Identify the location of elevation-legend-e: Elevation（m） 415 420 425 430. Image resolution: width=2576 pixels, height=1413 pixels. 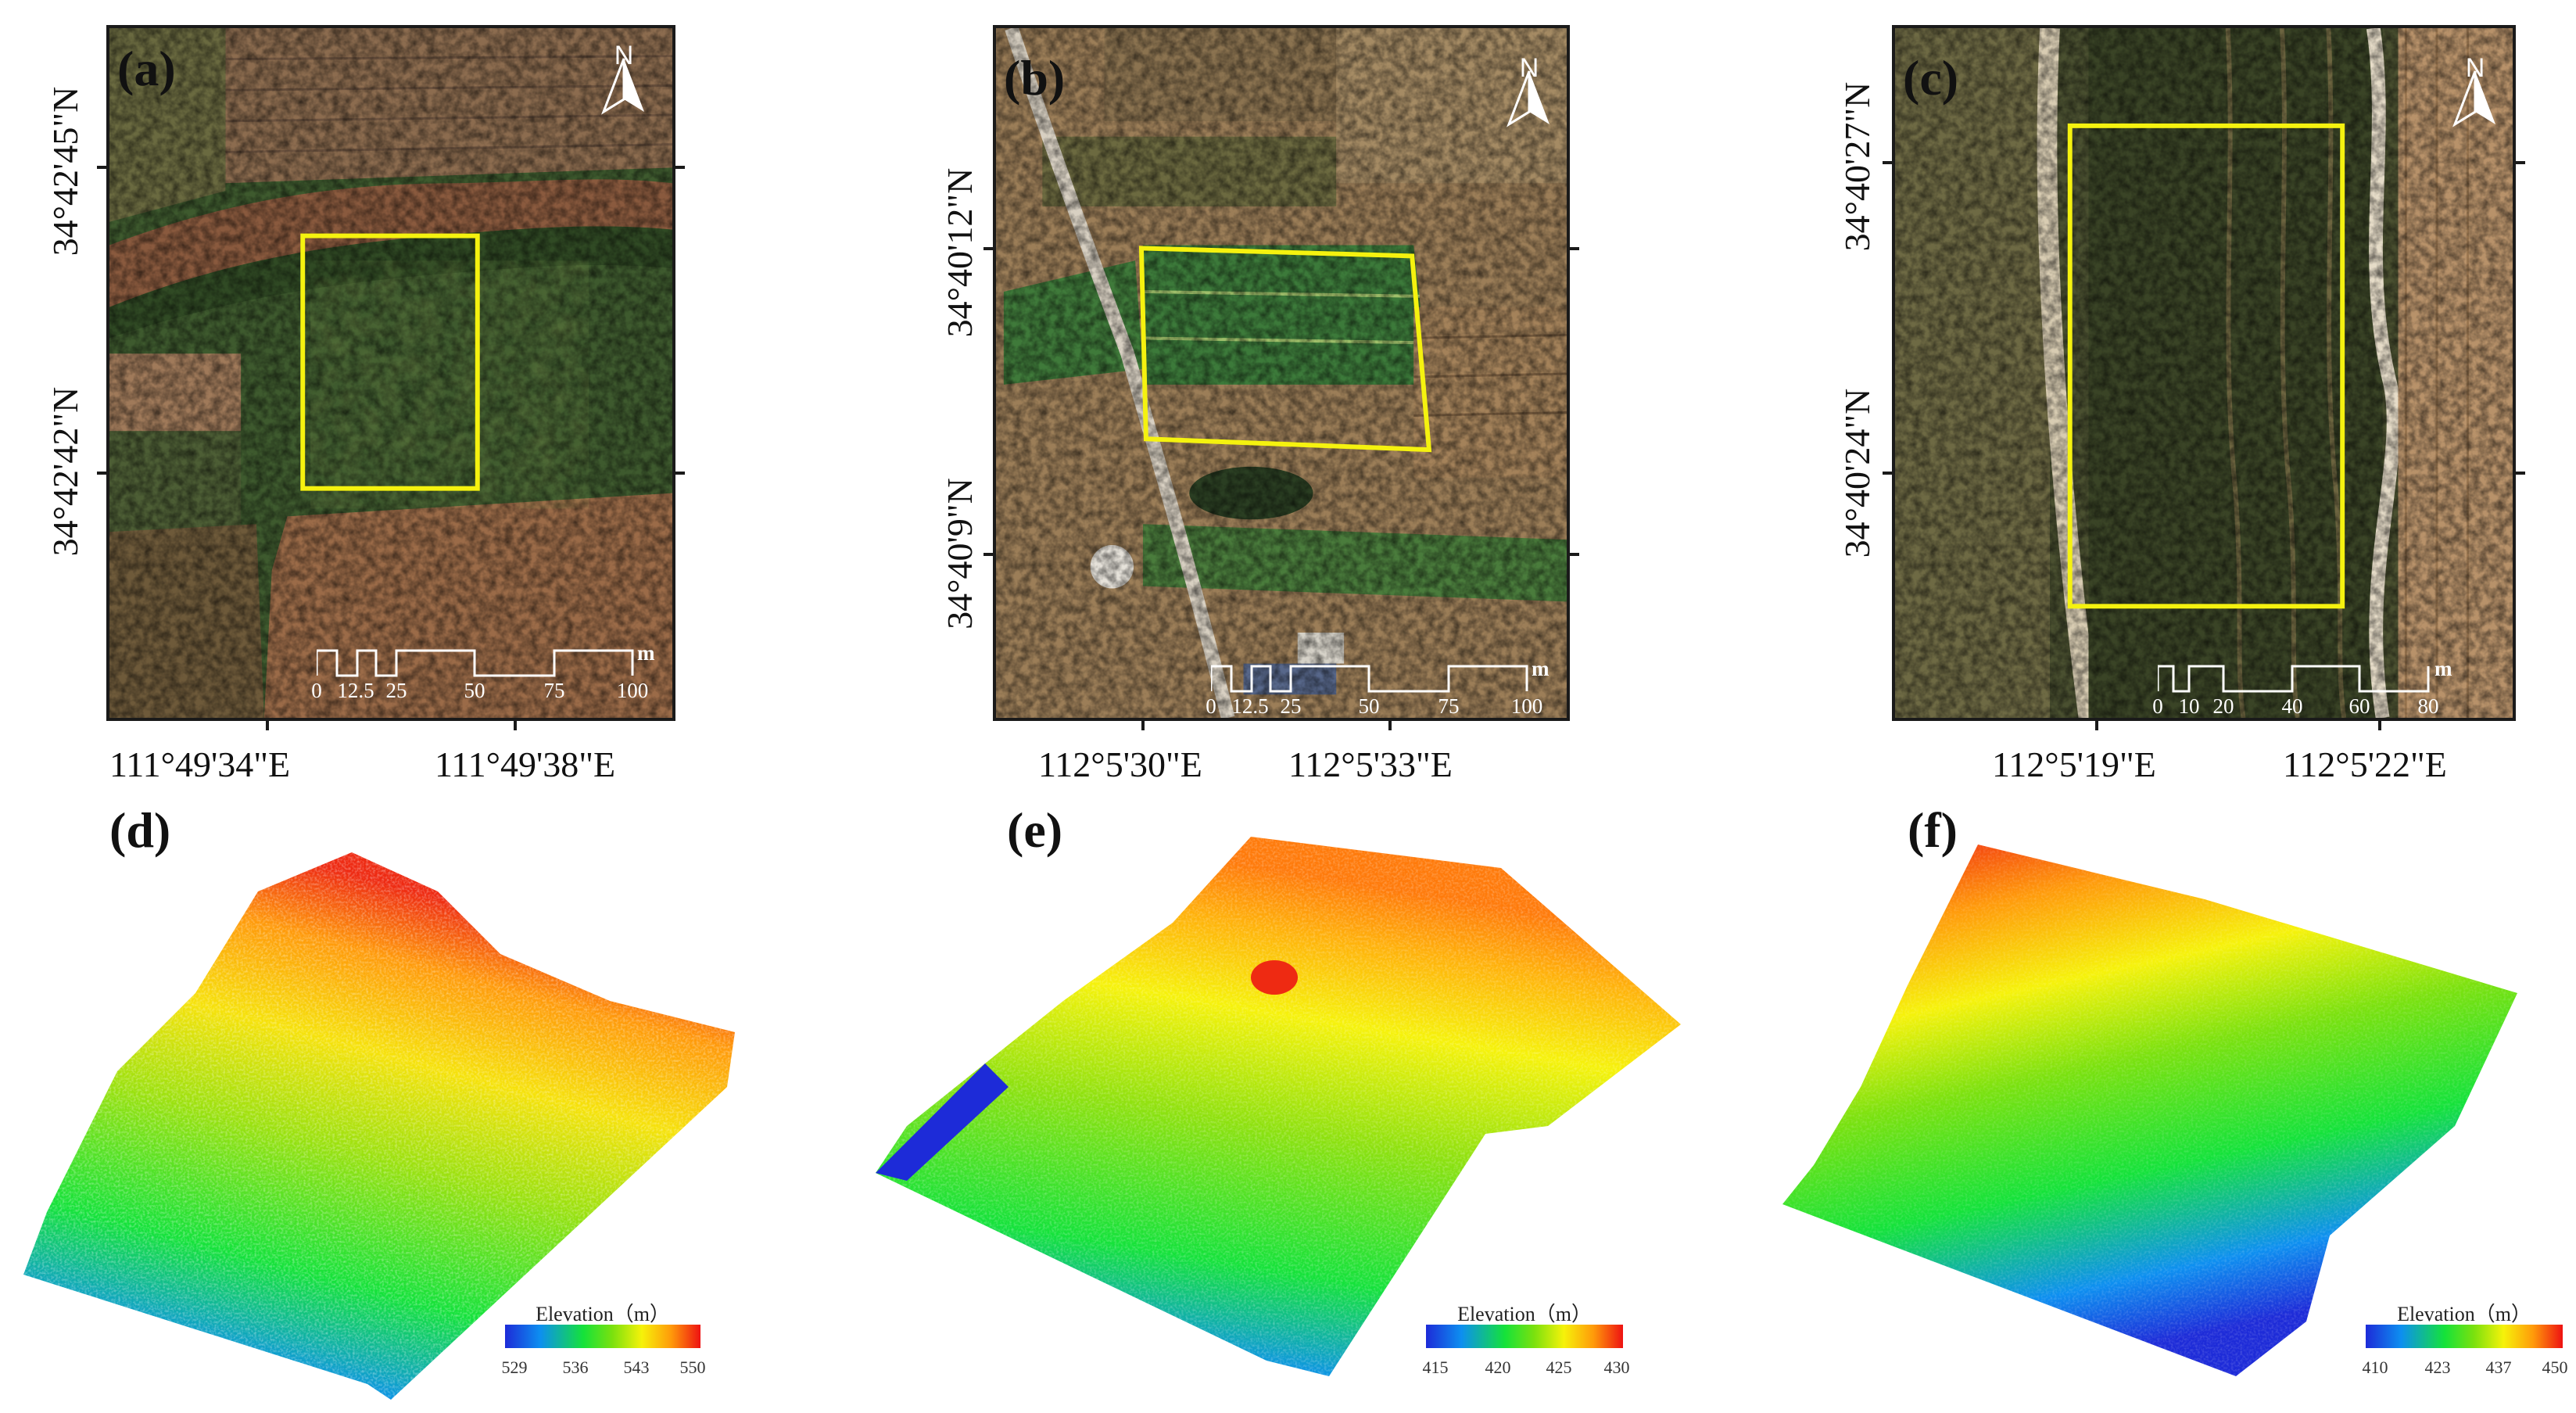
(1526, 1341).